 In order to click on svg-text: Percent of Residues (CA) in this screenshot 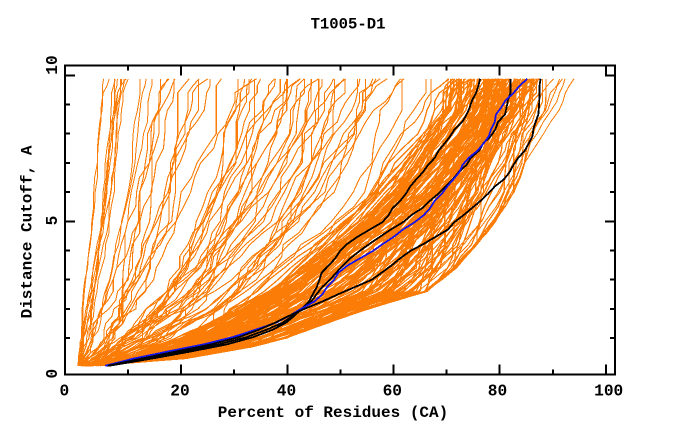, I will do `click(333, 413)`.